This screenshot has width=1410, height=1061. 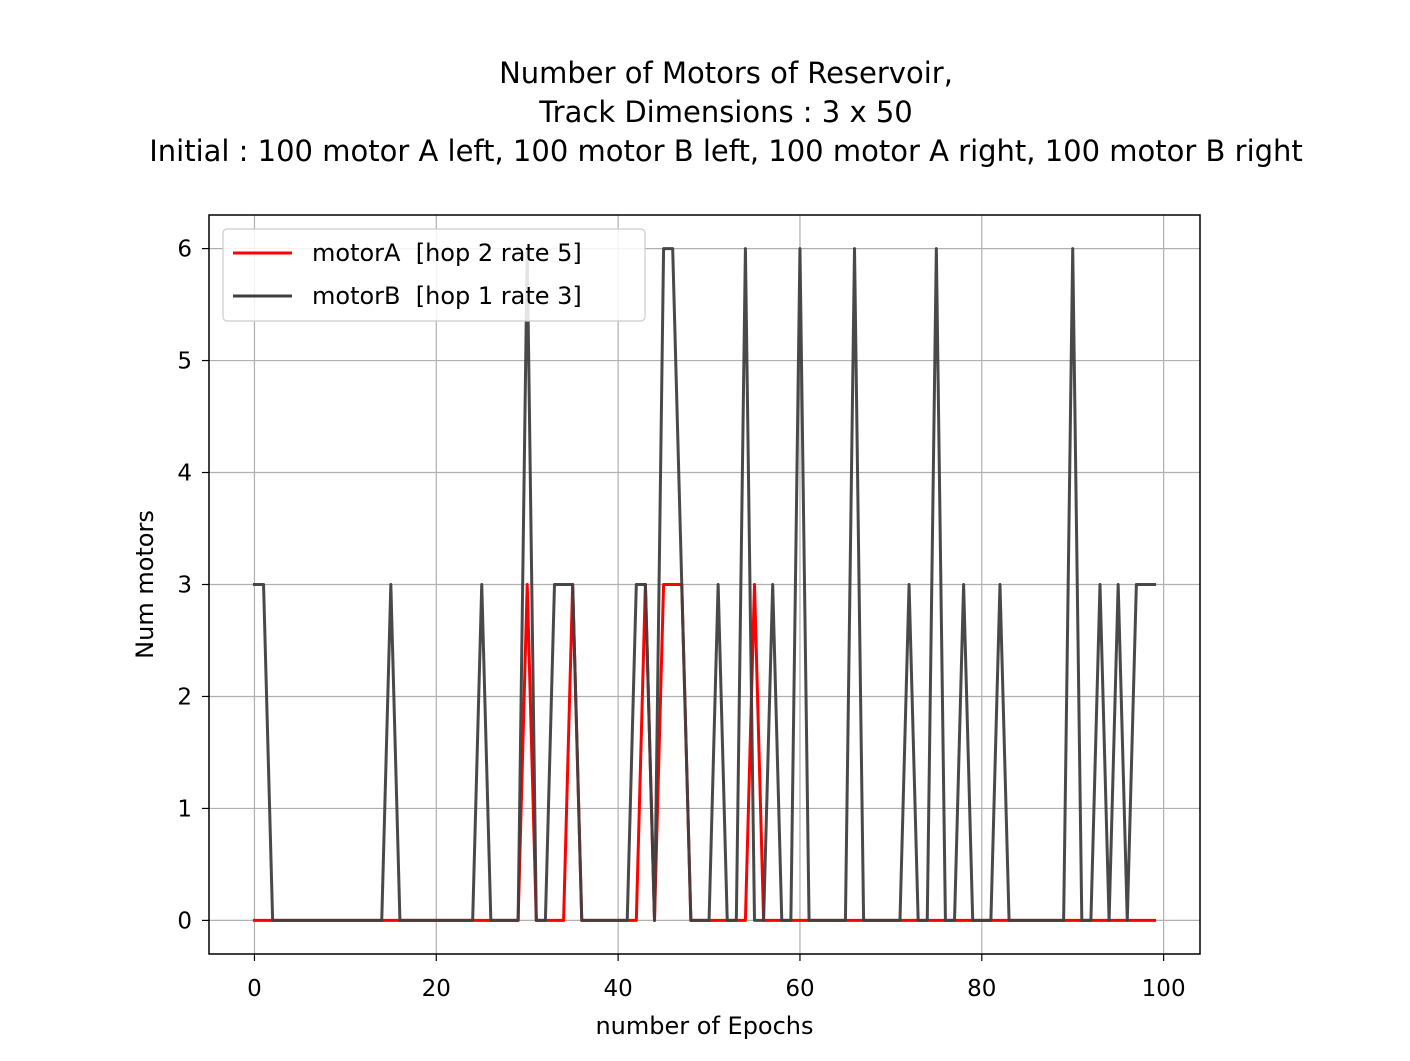 What do you see at coordinates (184, 809) in the screenshot?
I see `y-tick-label: 1` at bounding box center [184, 809].